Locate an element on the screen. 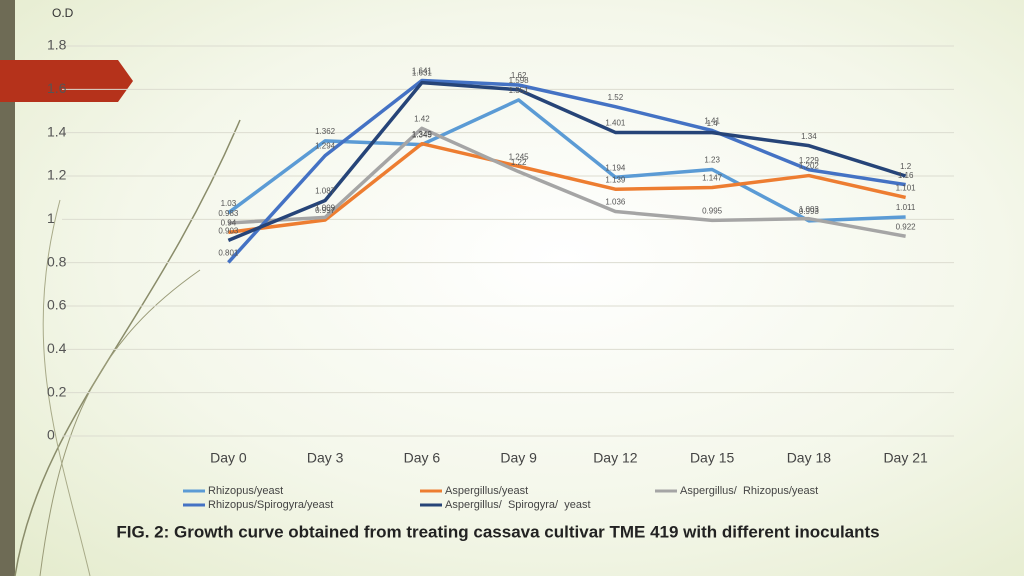  y-tick-label: 1 is located at coordinates (51, 218).